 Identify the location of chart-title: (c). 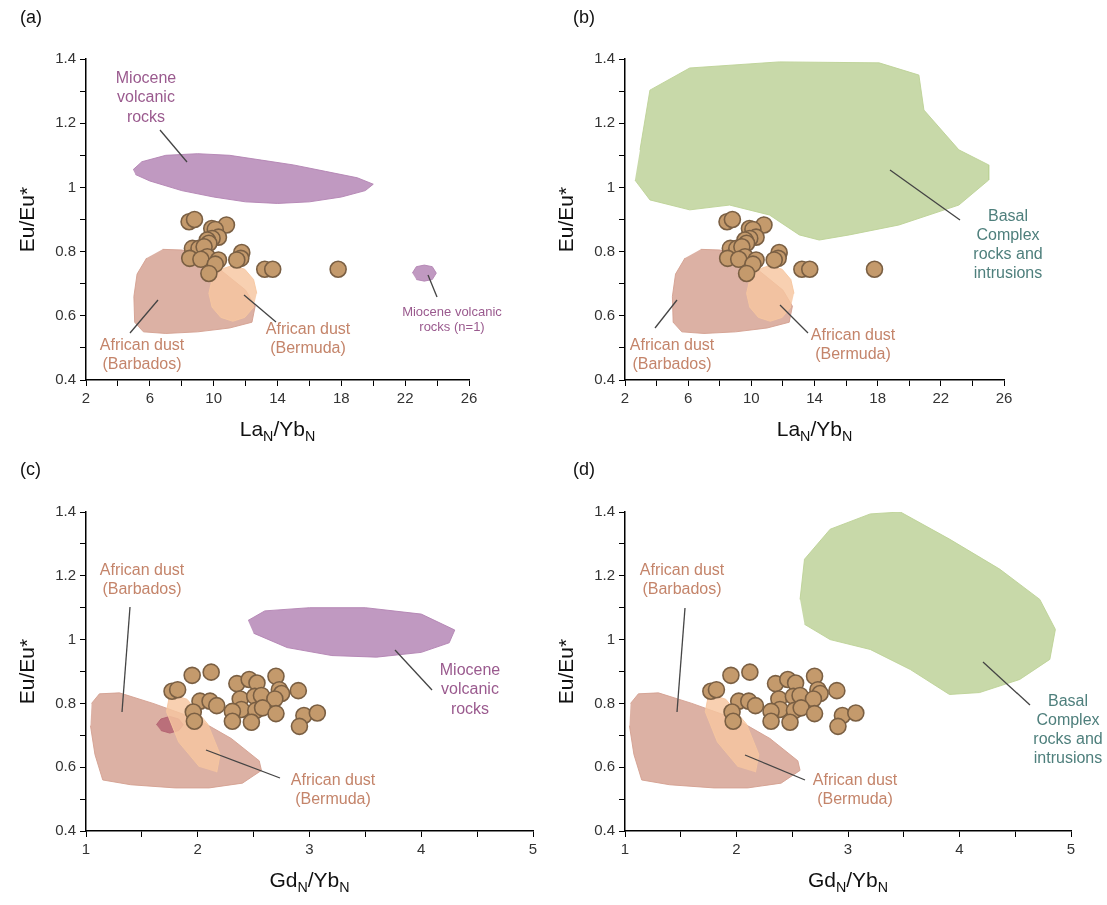
(30, 468).